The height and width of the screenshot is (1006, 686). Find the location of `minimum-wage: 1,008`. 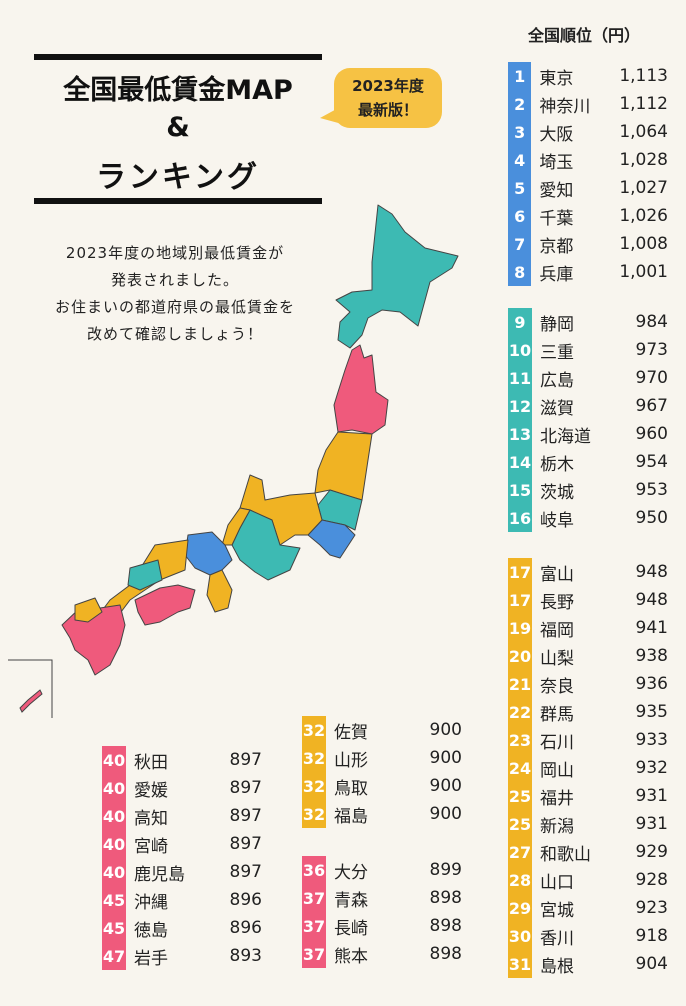

minimum-wage: 1,008 is located at coordinates (643, 244).